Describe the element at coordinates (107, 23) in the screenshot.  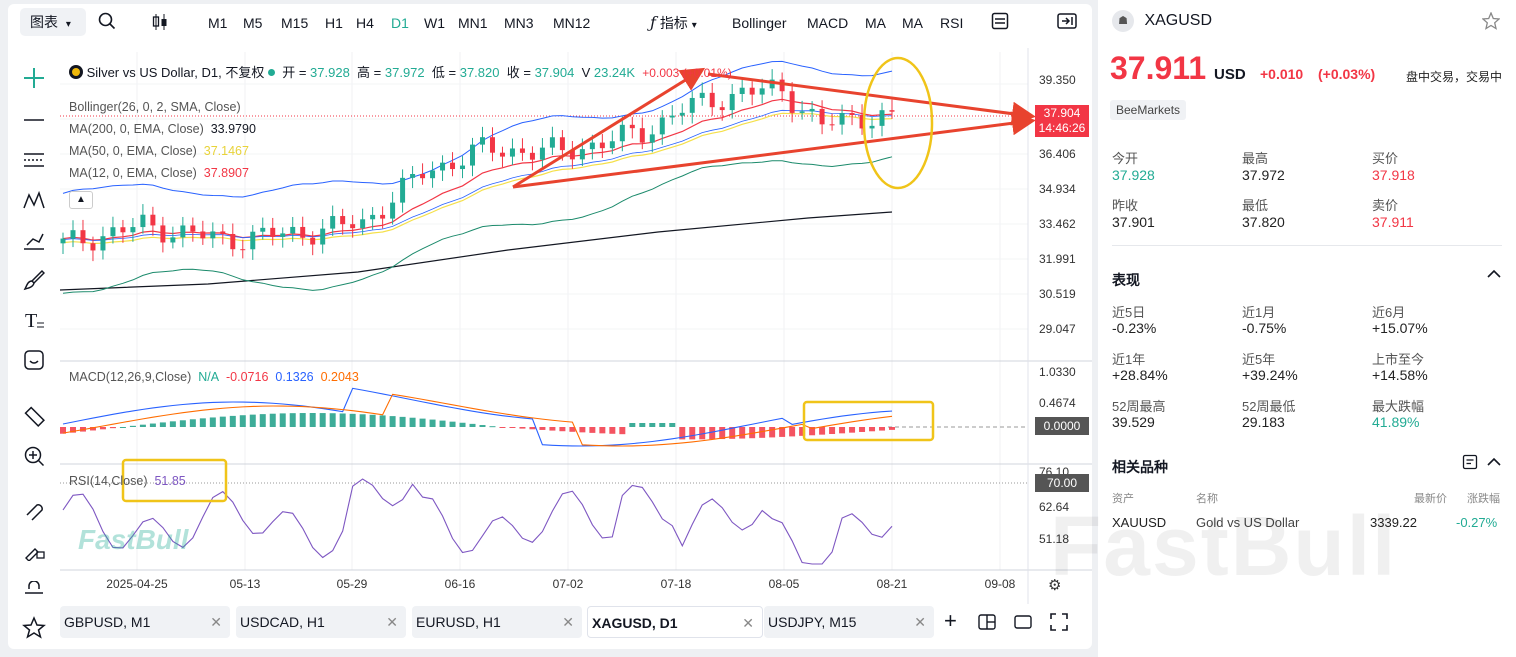
I see `search-icon` at that location.